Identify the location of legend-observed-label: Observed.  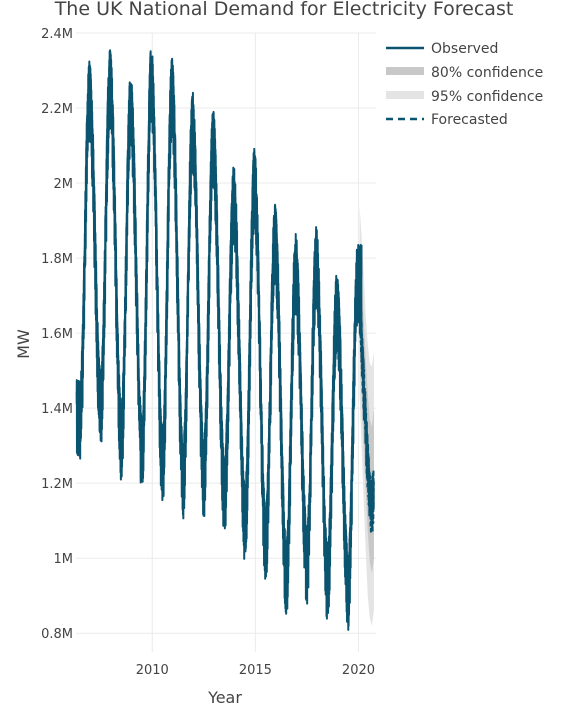
(464, 49).